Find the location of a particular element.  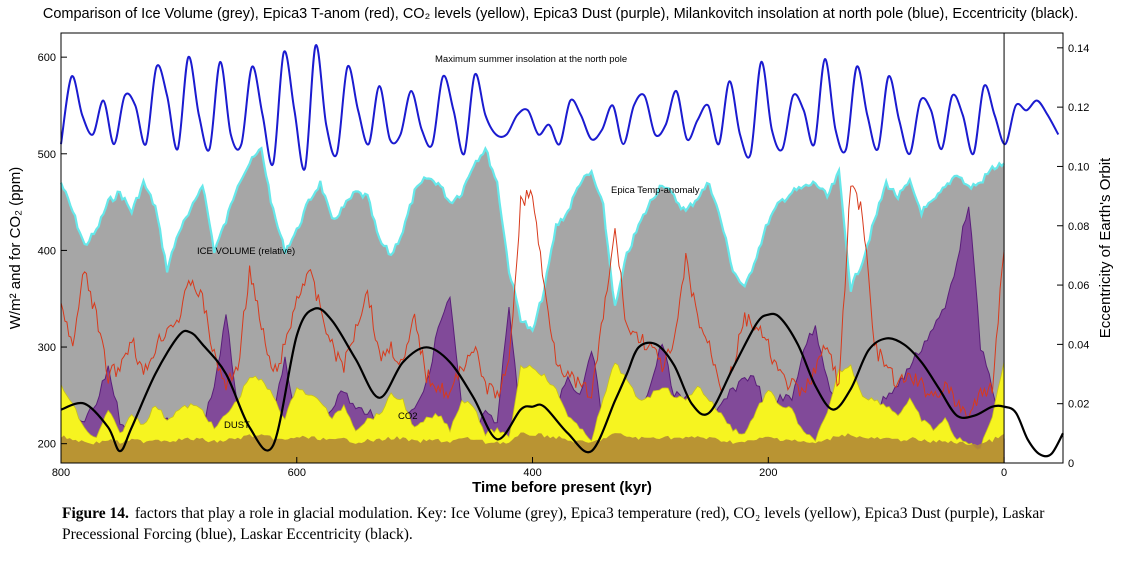

annotation-temp: Epica Temp-anomaly is located at coordinates (655, 190).